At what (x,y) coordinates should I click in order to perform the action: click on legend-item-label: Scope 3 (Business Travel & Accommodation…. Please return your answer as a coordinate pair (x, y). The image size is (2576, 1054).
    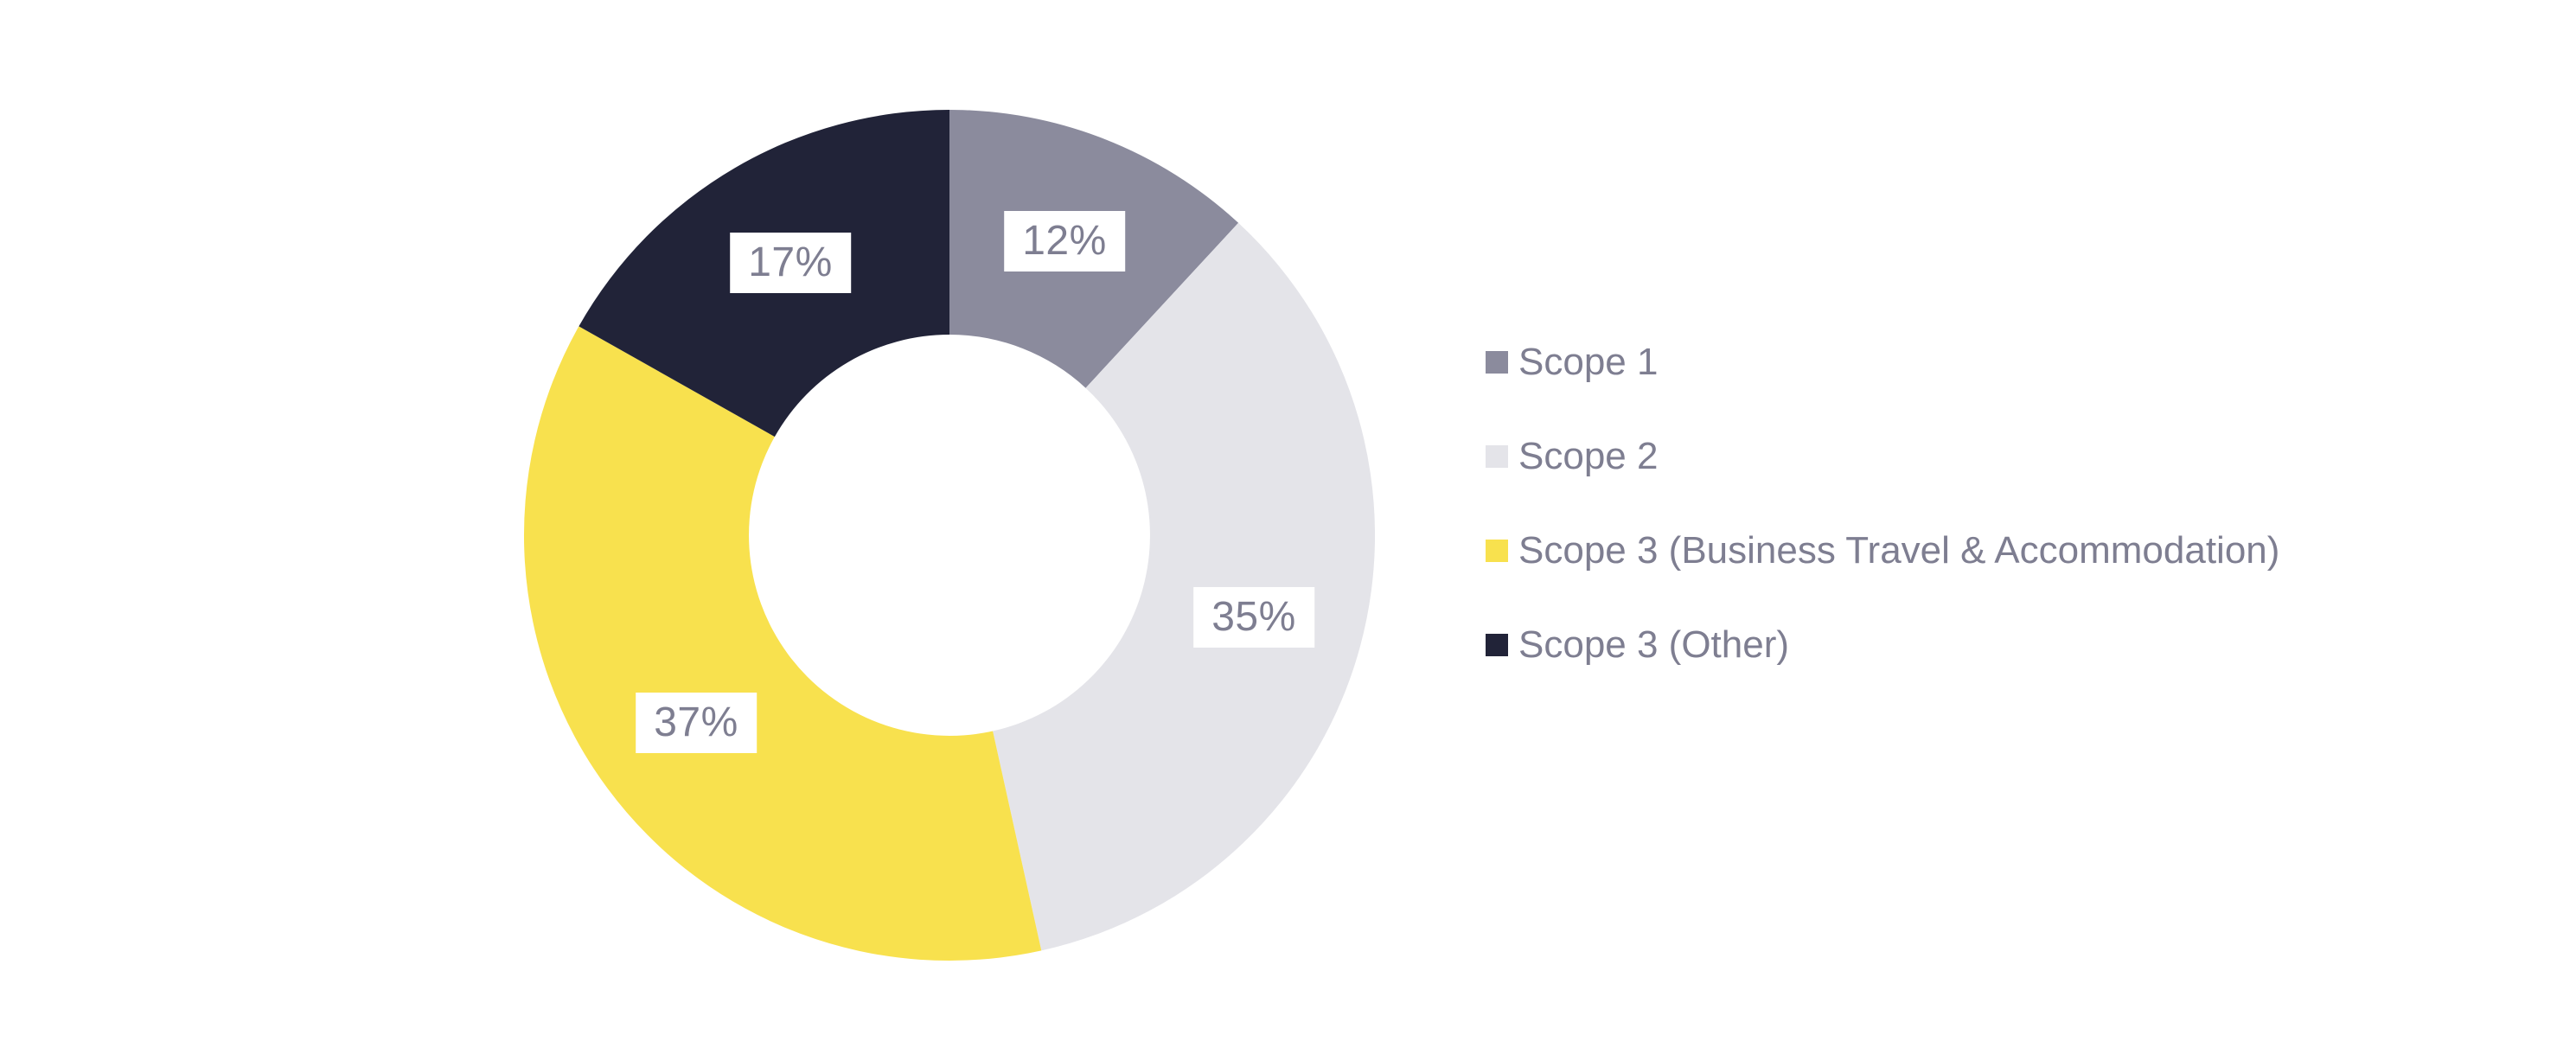
    Looking at the image, I should click on (1899, 550).